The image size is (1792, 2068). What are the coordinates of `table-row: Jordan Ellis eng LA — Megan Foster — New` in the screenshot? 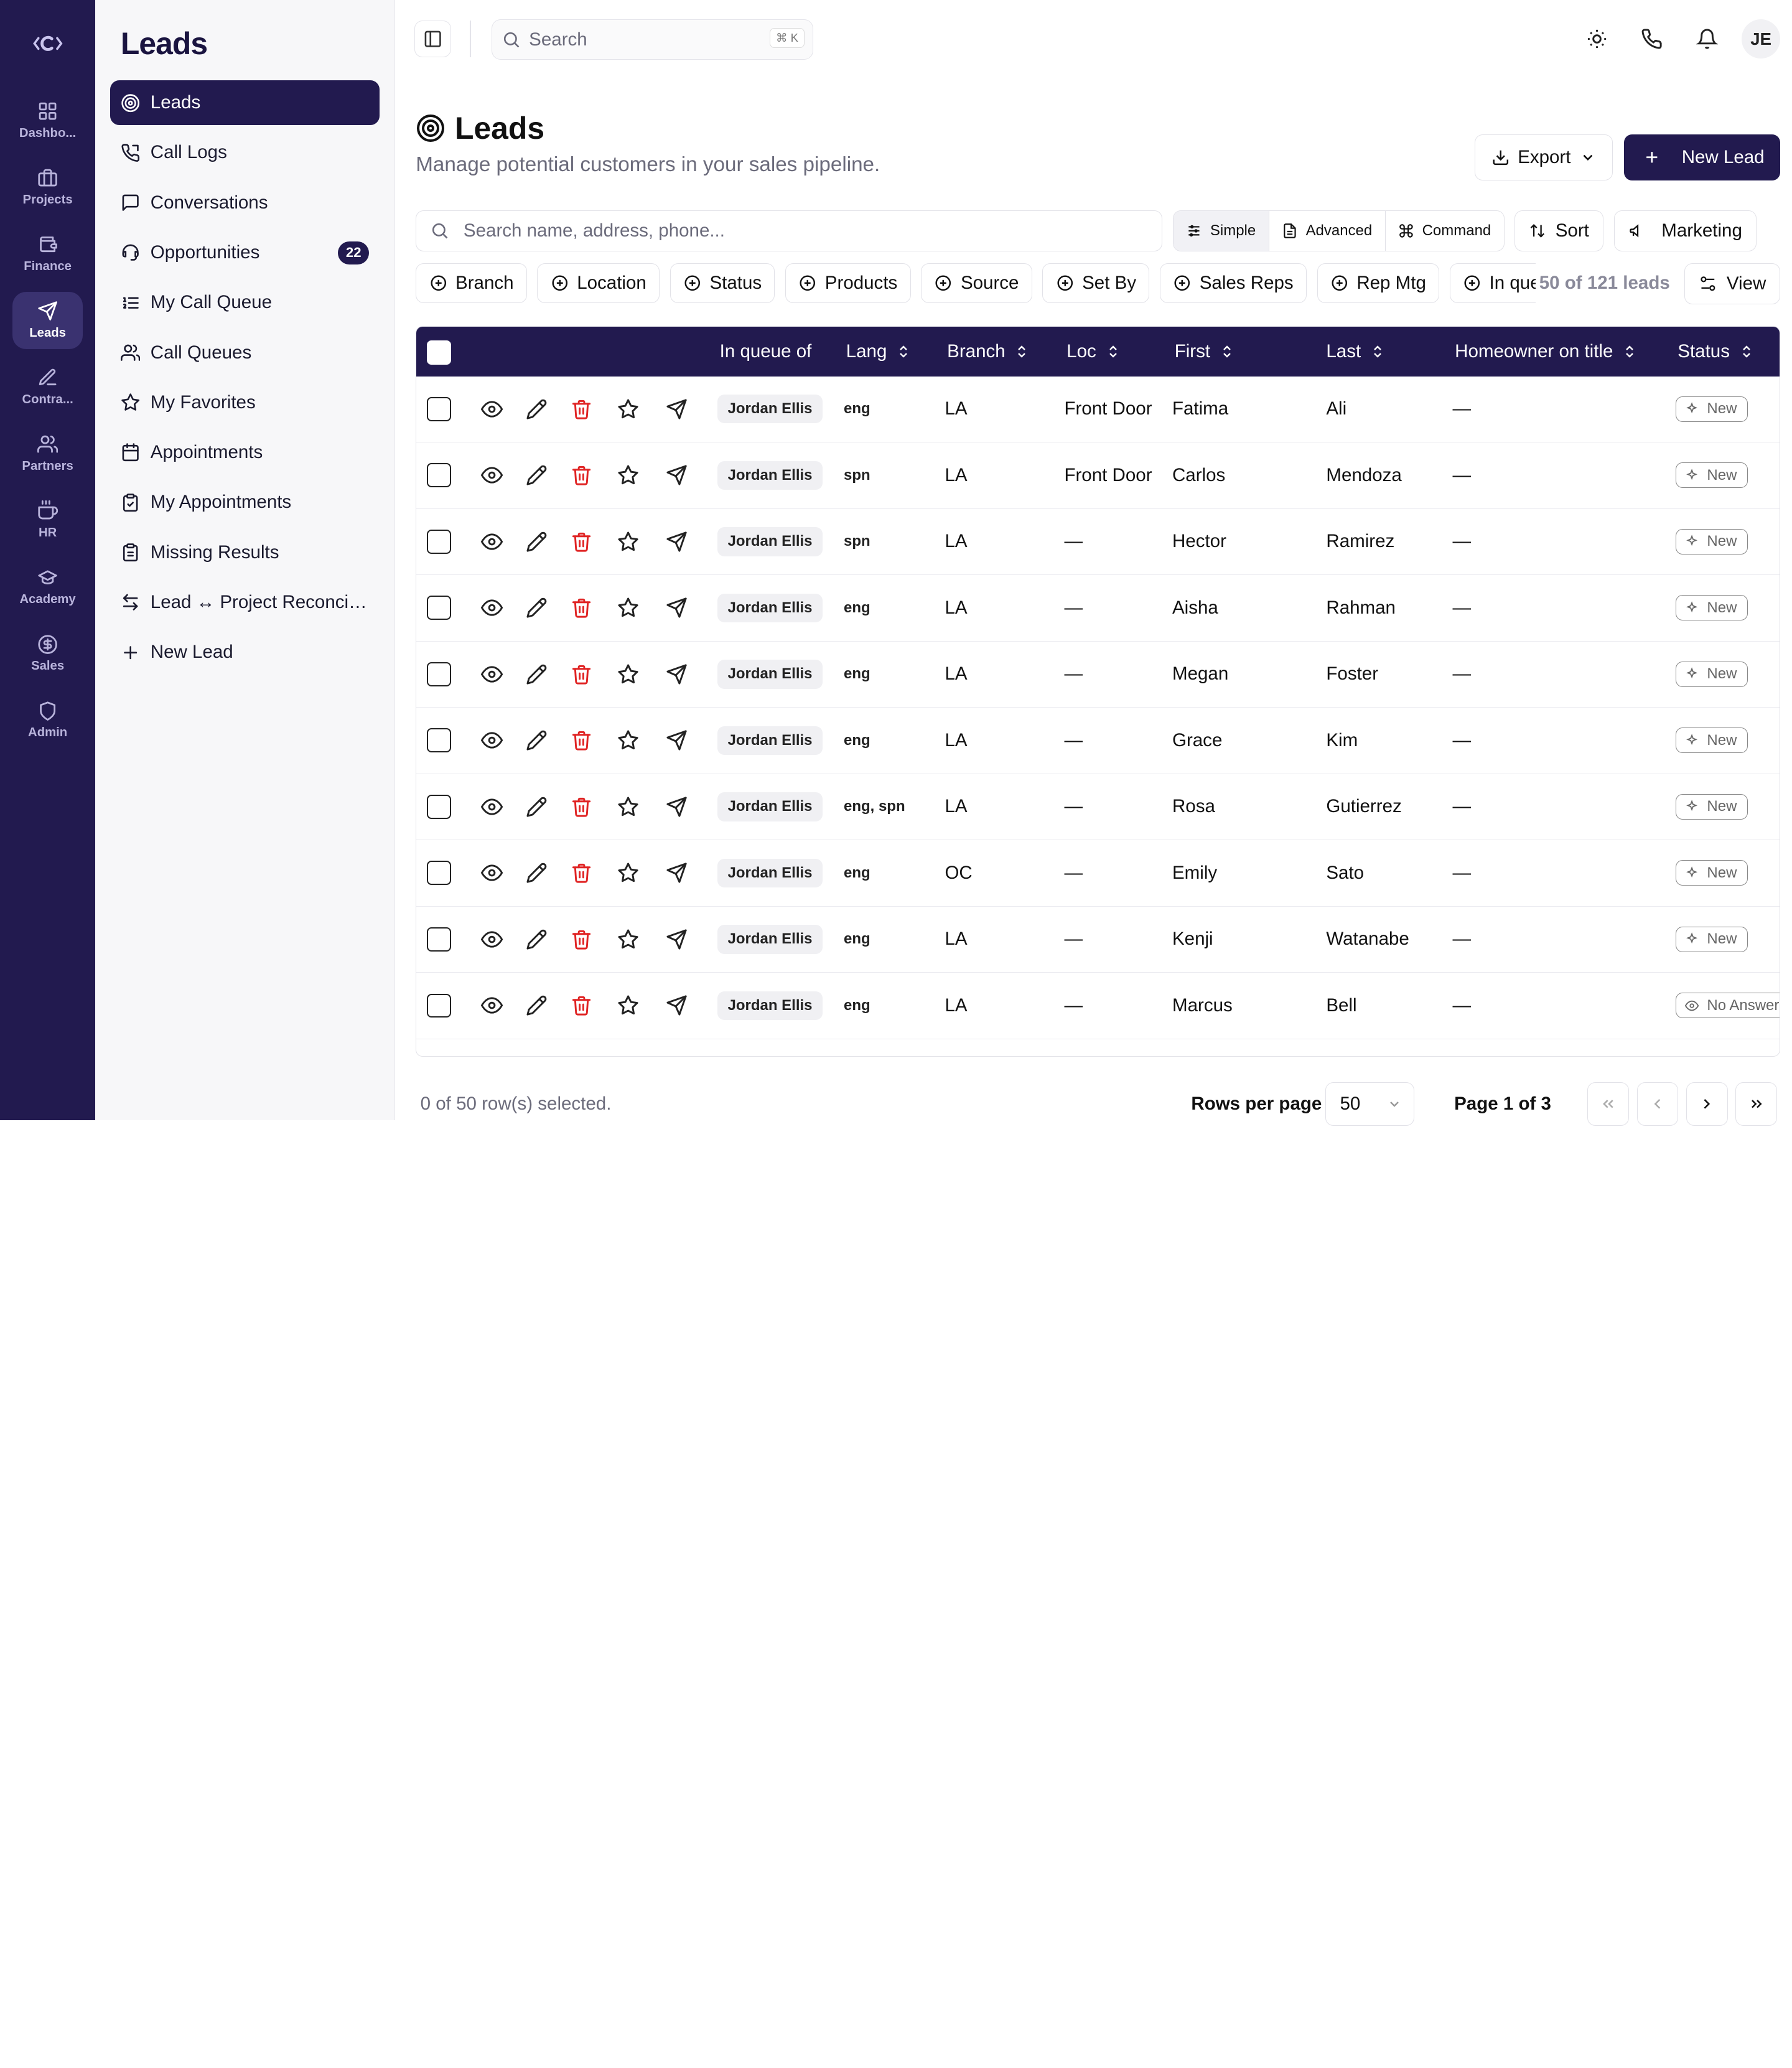 It's located at (1098, 675).